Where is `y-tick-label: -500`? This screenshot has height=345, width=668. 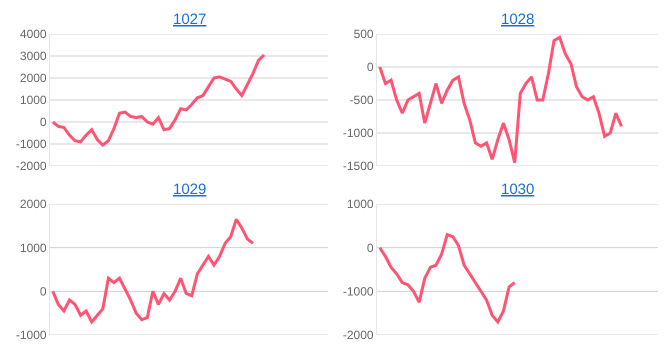 y-tick-label: -500 is located at coordinates (362, 100).